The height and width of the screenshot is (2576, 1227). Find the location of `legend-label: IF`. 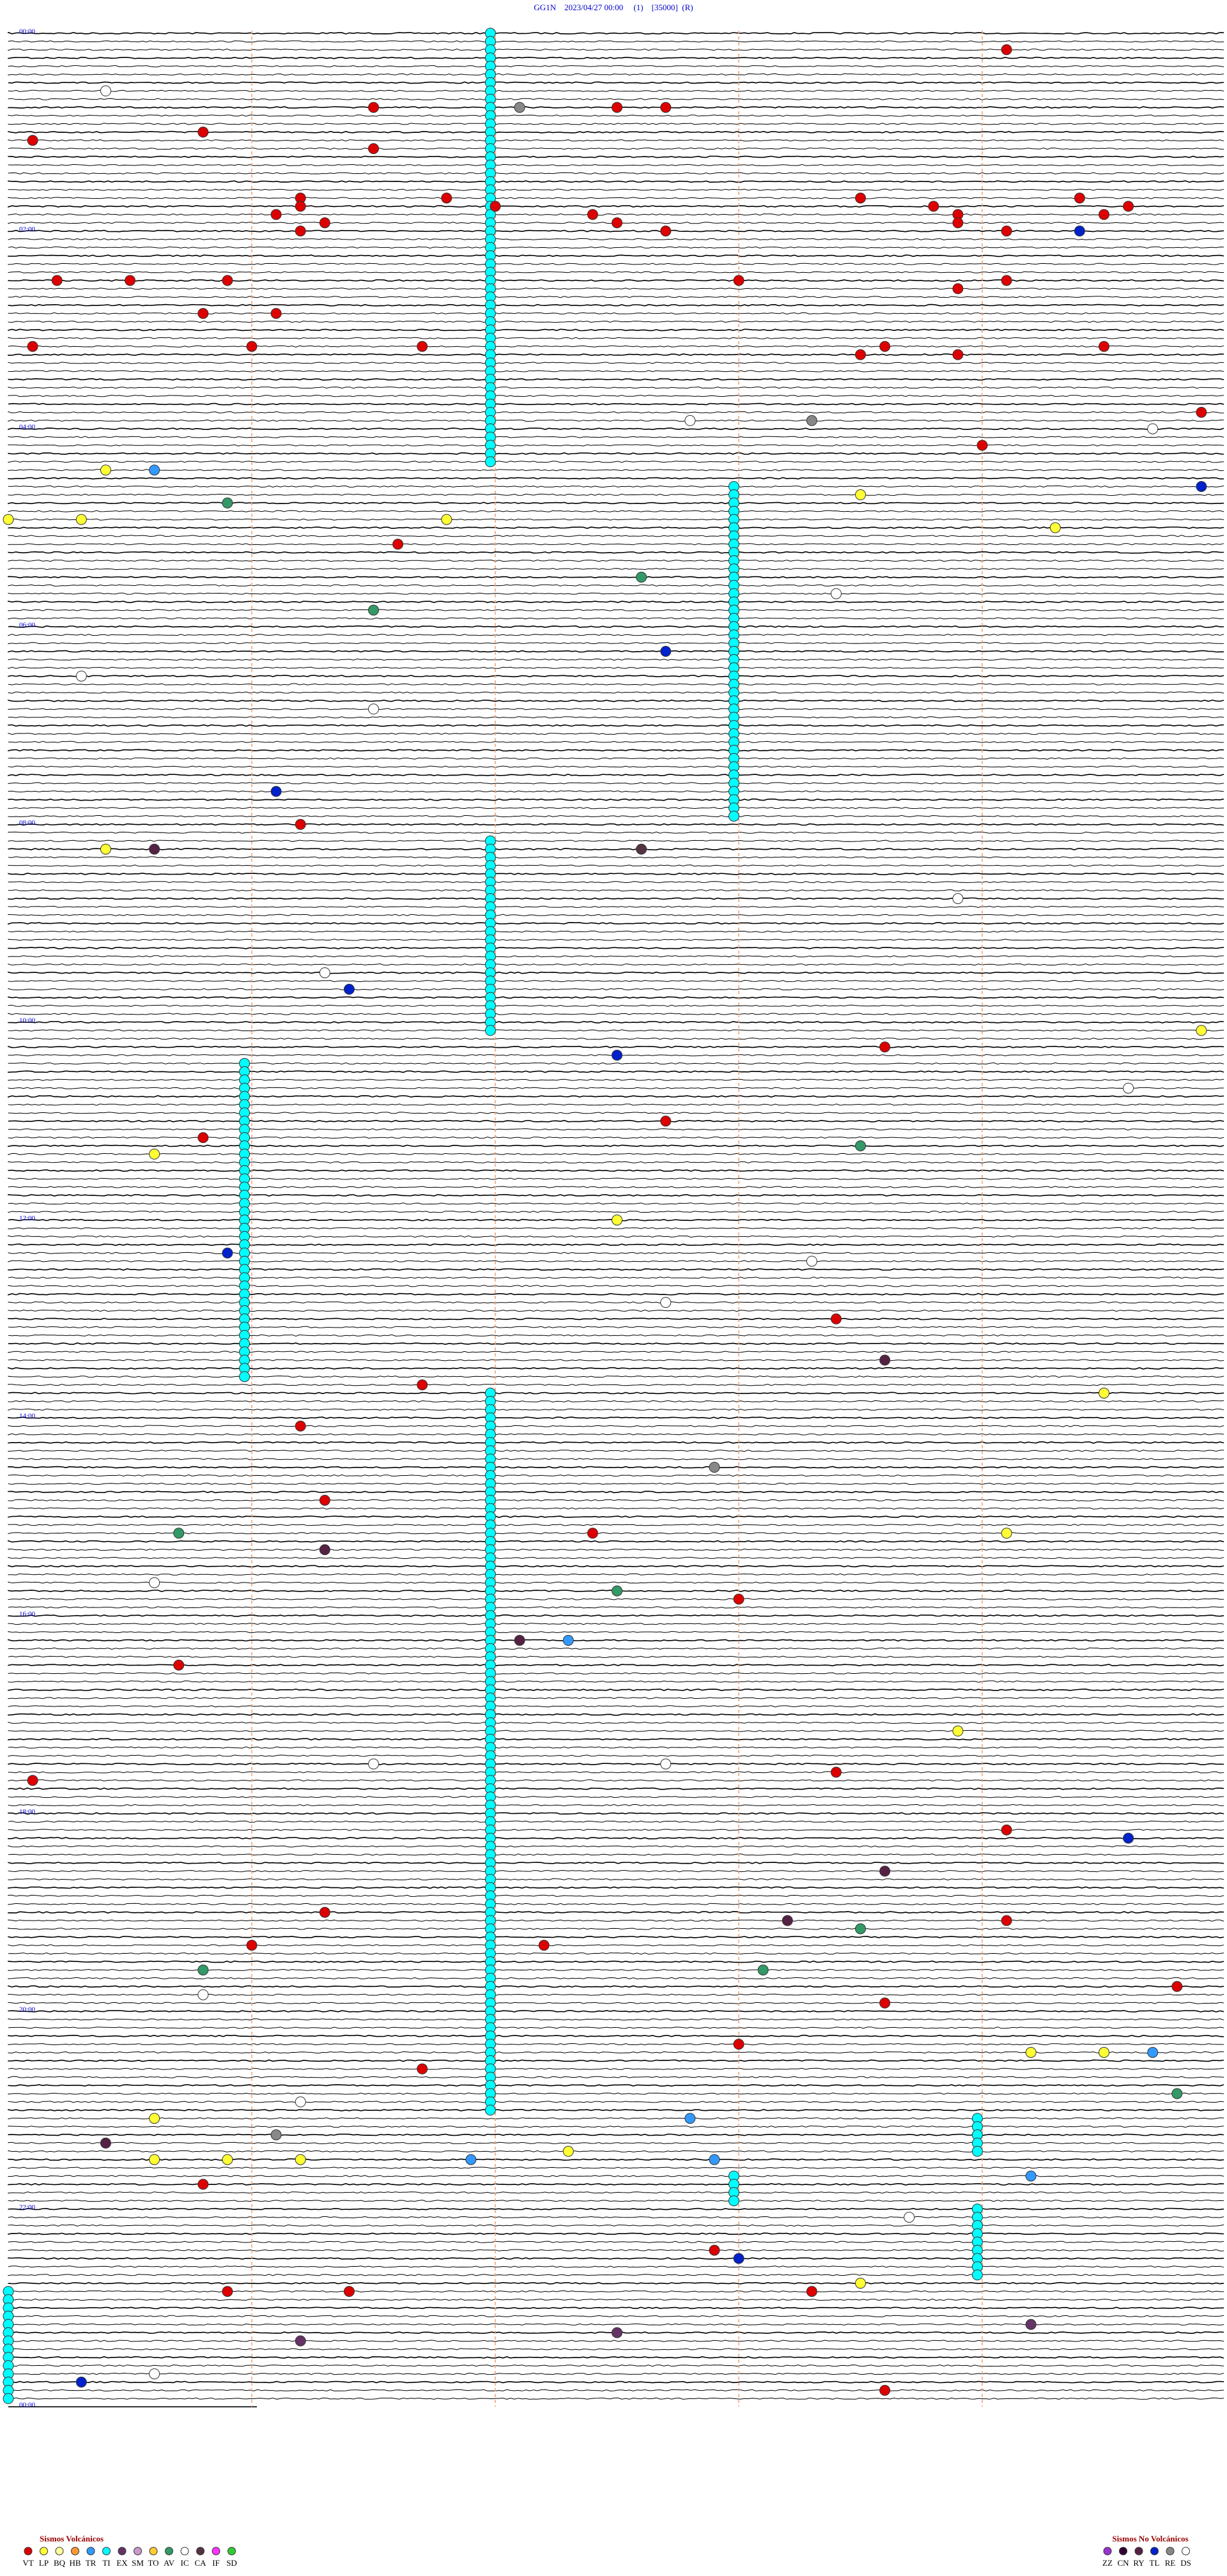

legend-label: IF is located at coordinates (216, 2563).